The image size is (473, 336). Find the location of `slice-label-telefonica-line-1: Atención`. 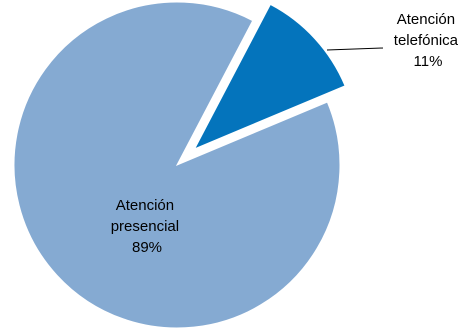

slice-label-telefonica-line-1: Atención is located at coordinates (426, 19).